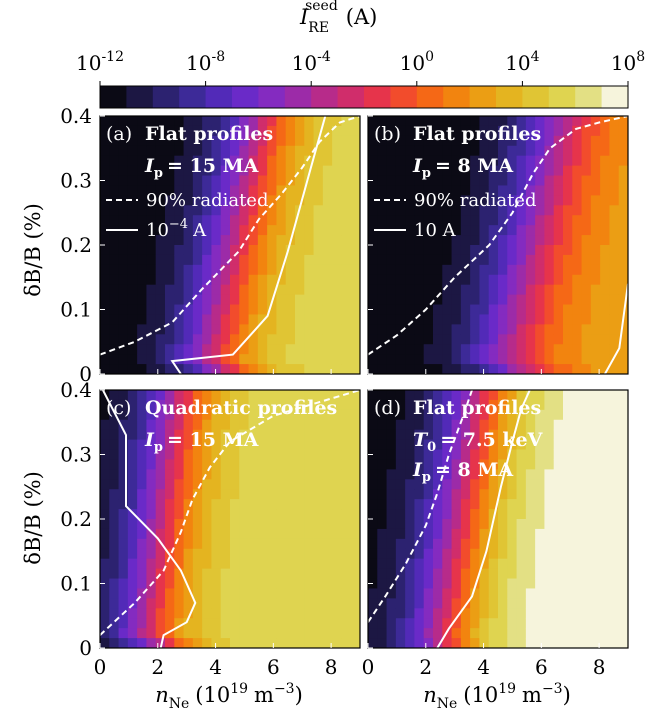 Image resolution: width=667 pixels, height=719 pixels. I want to click on panel-label: (d), so click(387, 408).